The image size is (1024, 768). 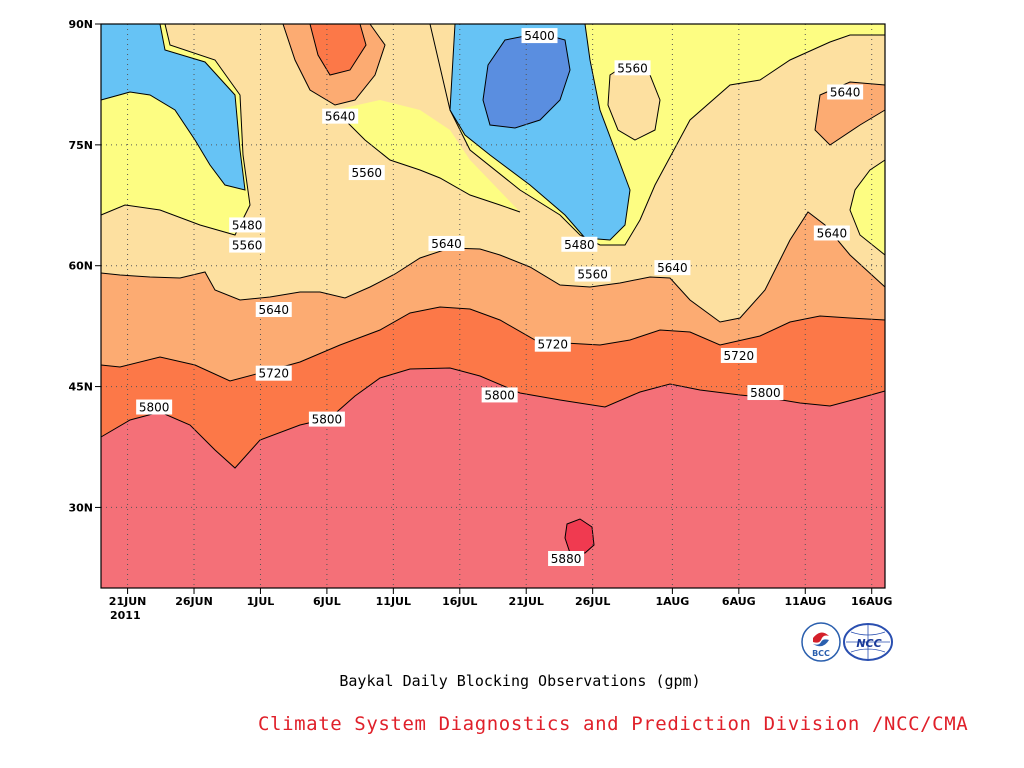 What do you see at coordinates (80, 387) in the screenshot?
I see `y-tick-label: 45N` at bounding box center [80, 387].